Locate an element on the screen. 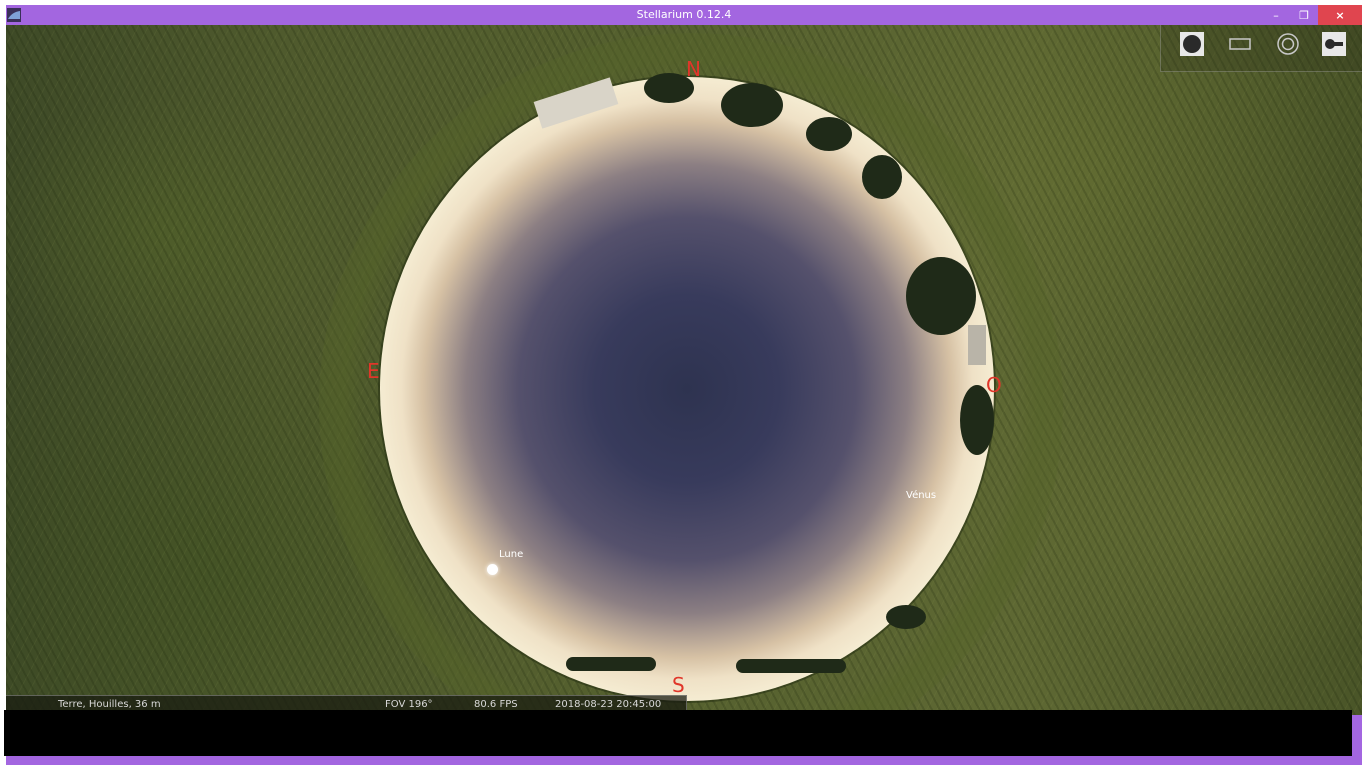 This screenshot has height=765, width=1368. horizon-building is located at coordinates (977, 345).